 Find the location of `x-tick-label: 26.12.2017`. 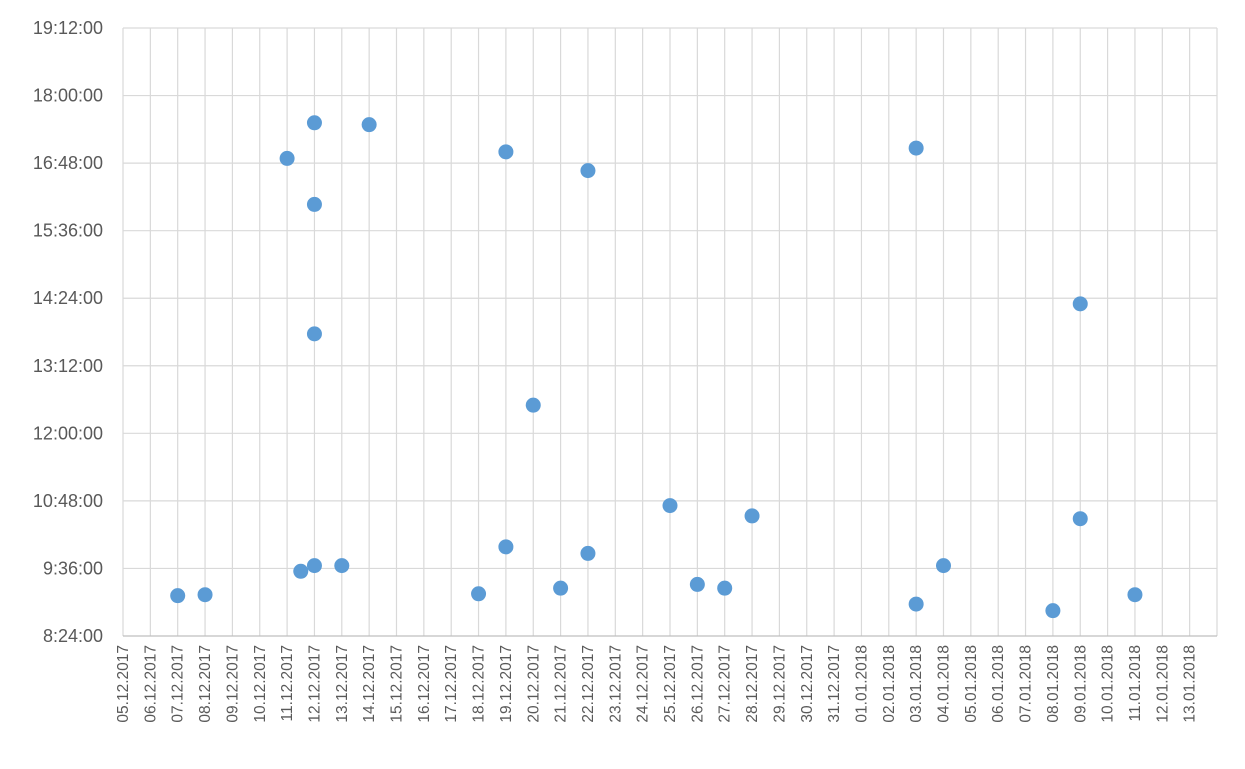

x-tick-label: 26.12.2017 is located at coordinates (697, 684).